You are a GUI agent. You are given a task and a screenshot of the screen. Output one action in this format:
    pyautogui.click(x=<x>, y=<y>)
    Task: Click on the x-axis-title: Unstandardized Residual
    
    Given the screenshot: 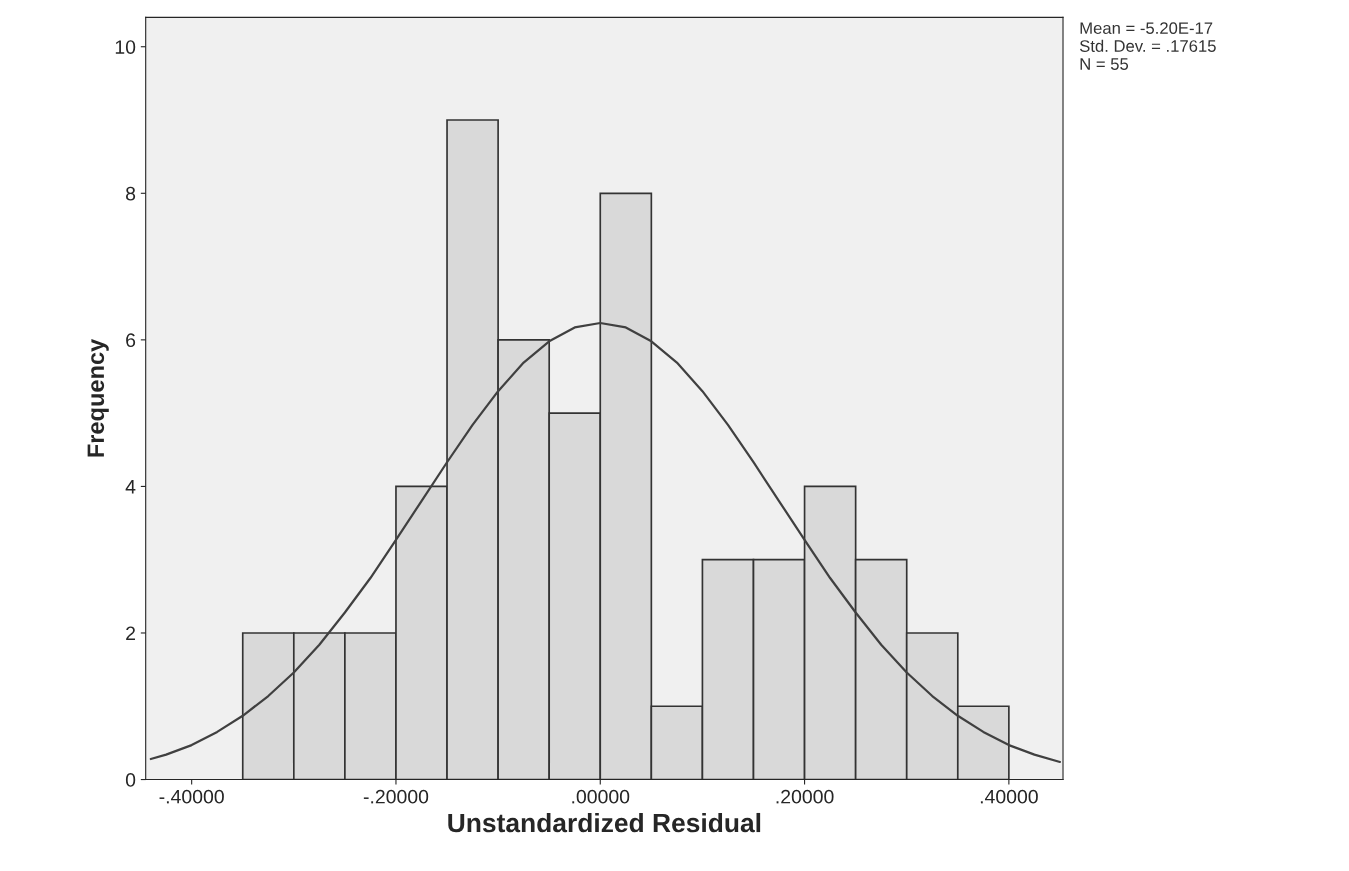 What is the action you would take?
    pyautogui.click(x=604, y=822)
    